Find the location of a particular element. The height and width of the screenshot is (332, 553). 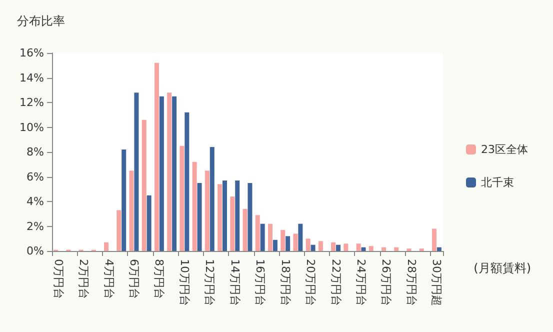

x-tick-label: 0万円台 is located at coordinates (58, 279).